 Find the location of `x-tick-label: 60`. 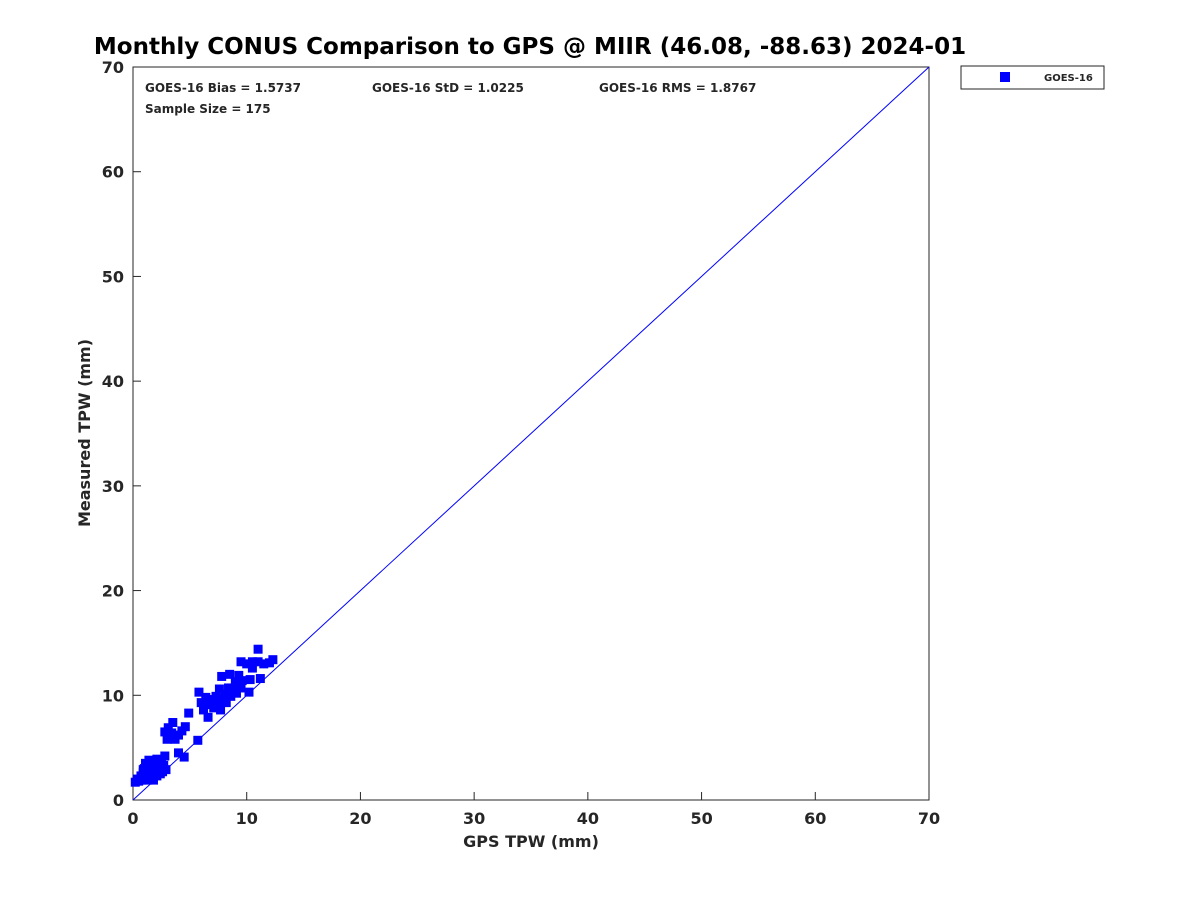

x-tick-label: 60 is located at coordinates (815, 818).